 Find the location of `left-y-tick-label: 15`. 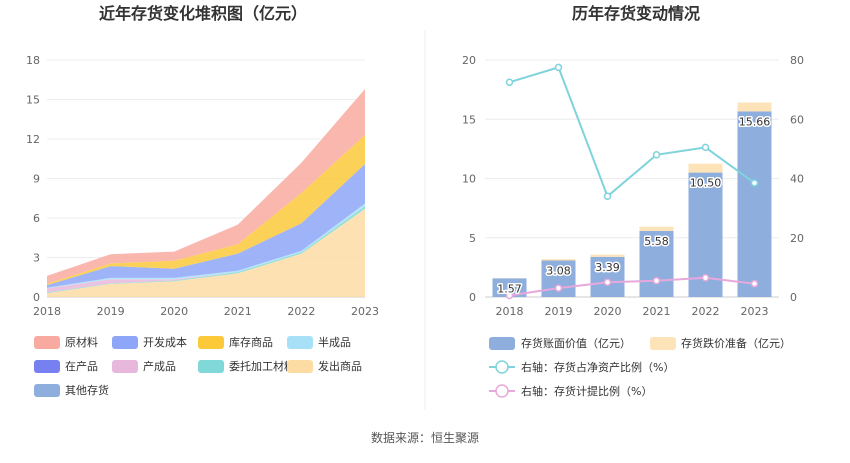

left-y-tick-label: 15 is located at coordinates (33, 100).